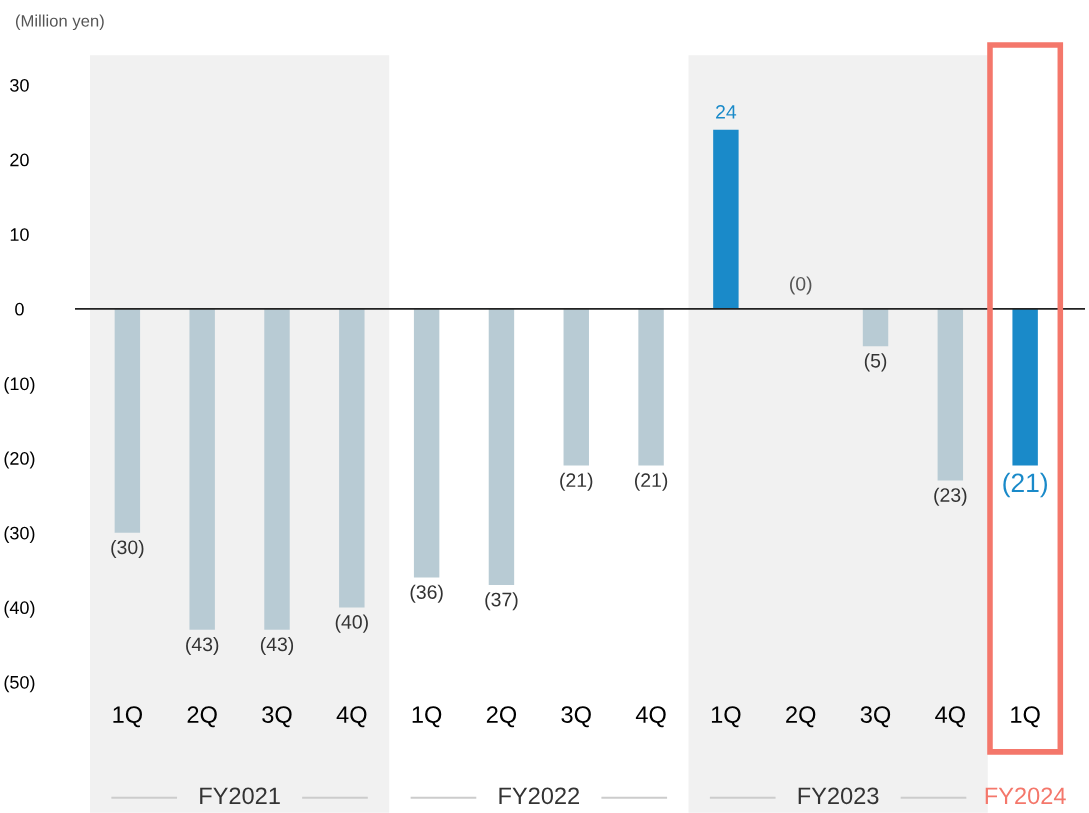 The height and width of the screenshot is (813, 1089). I want to click on y-axis-title: (Million yen), so click(59, 22).